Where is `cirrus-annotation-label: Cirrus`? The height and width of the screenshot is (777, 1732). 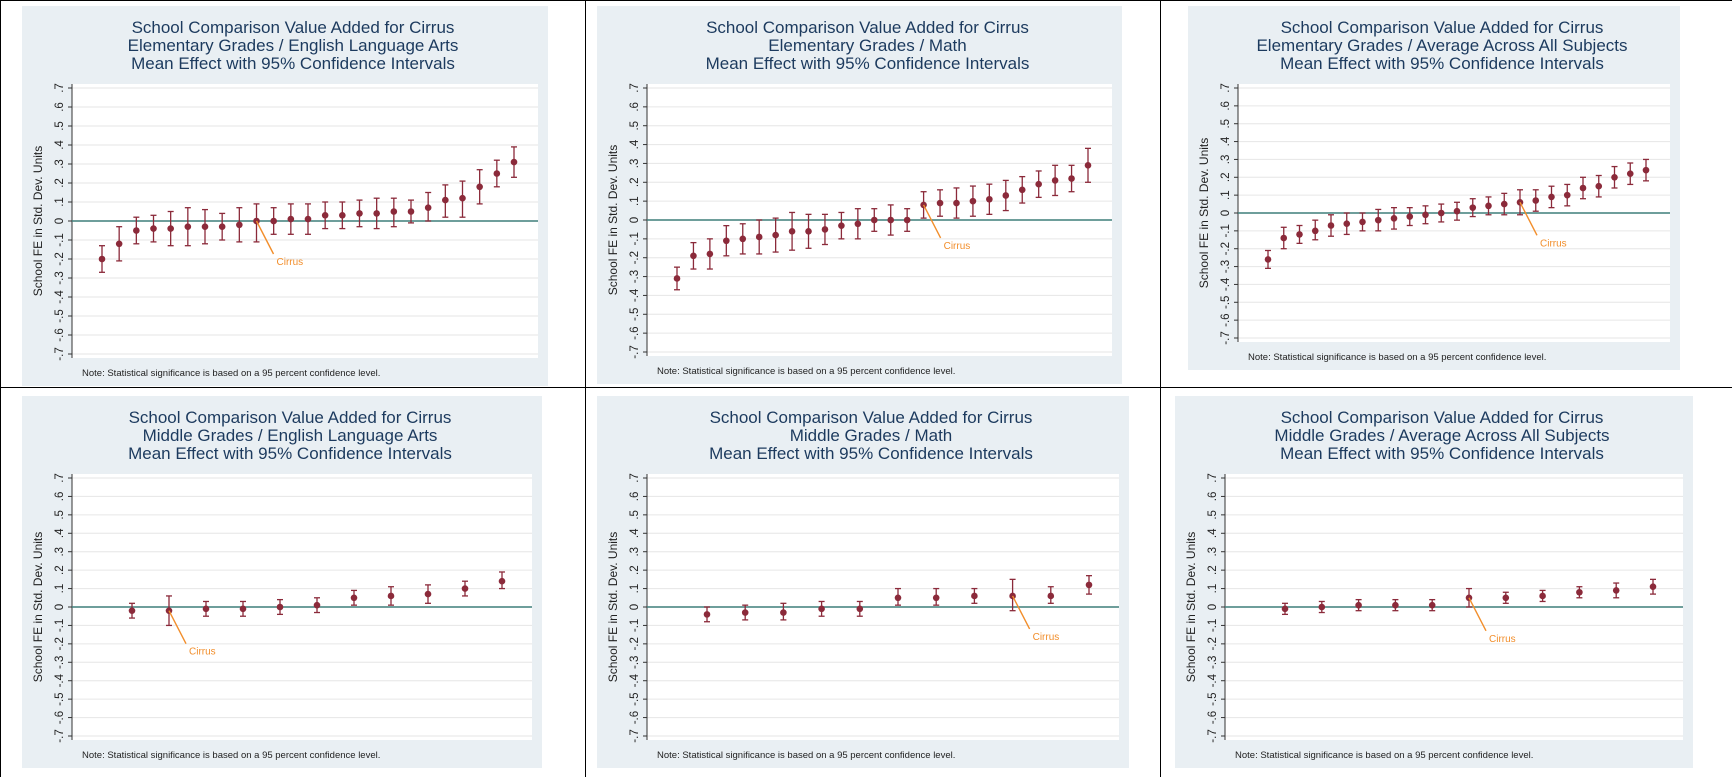
cirrus-annotation-label: Cirrus is located at coordinates (957, 246).